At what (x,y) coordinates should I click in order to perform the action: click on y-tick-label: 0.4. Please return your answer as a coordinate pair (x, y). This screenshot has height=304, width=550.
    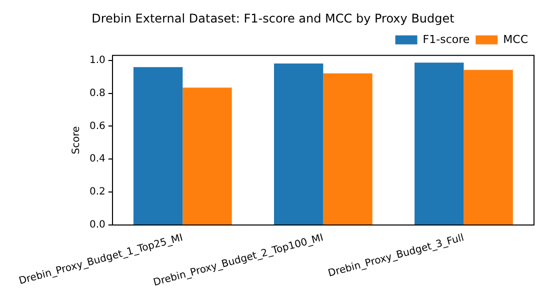
    Looking at the image, I should click on (97, 159).